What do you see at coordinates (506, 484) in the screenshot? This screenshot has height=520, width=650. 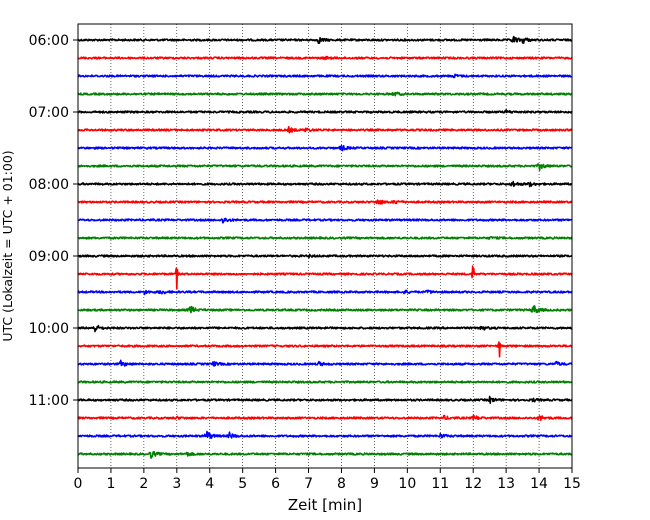 I see `x-tick-label: 13` at bounding box center [506, 484].